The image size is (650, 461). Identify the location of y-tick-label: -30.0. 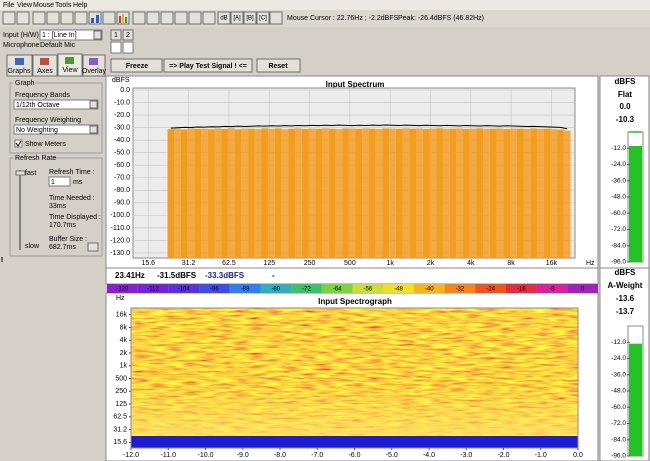
(122, 127).